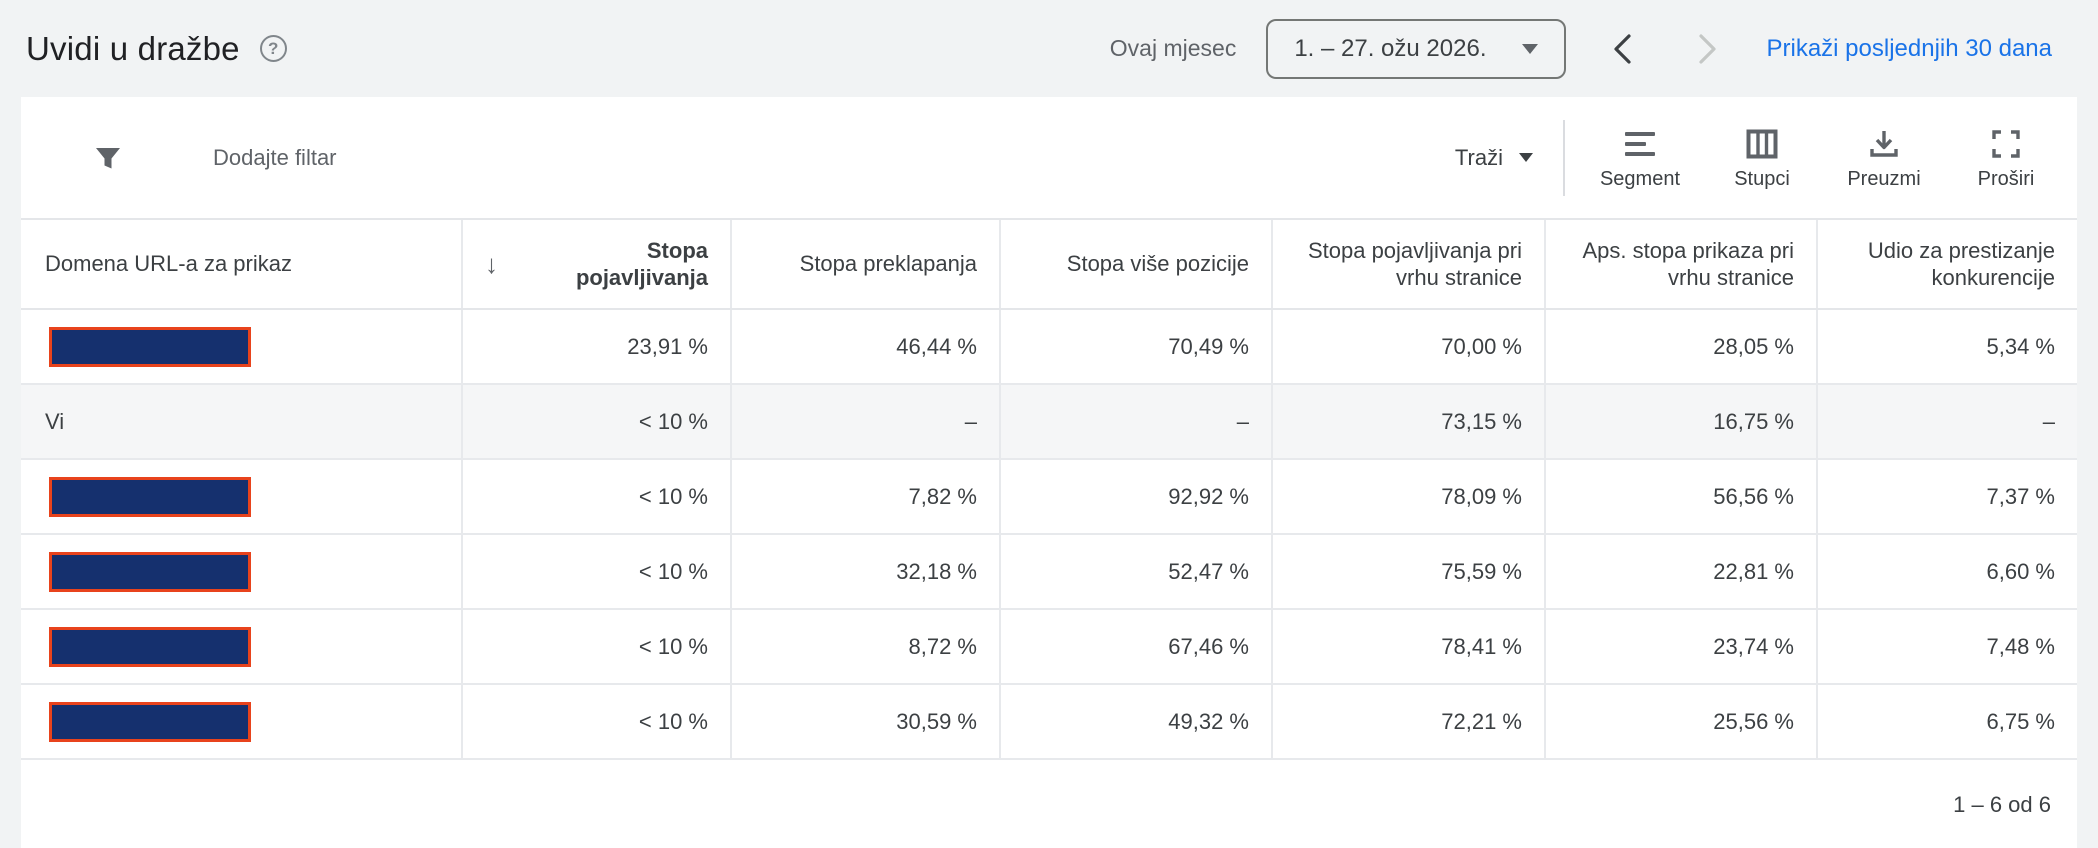  I want to click on columns-label: Stupci, so click(1762, 178).